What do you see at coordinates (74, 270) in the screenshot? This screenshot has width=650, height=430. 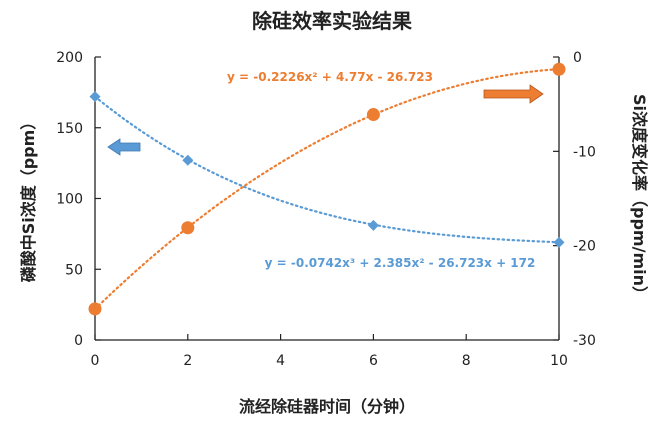 I see `y-left-tick-label: 50` at bounding box center [74, 270].